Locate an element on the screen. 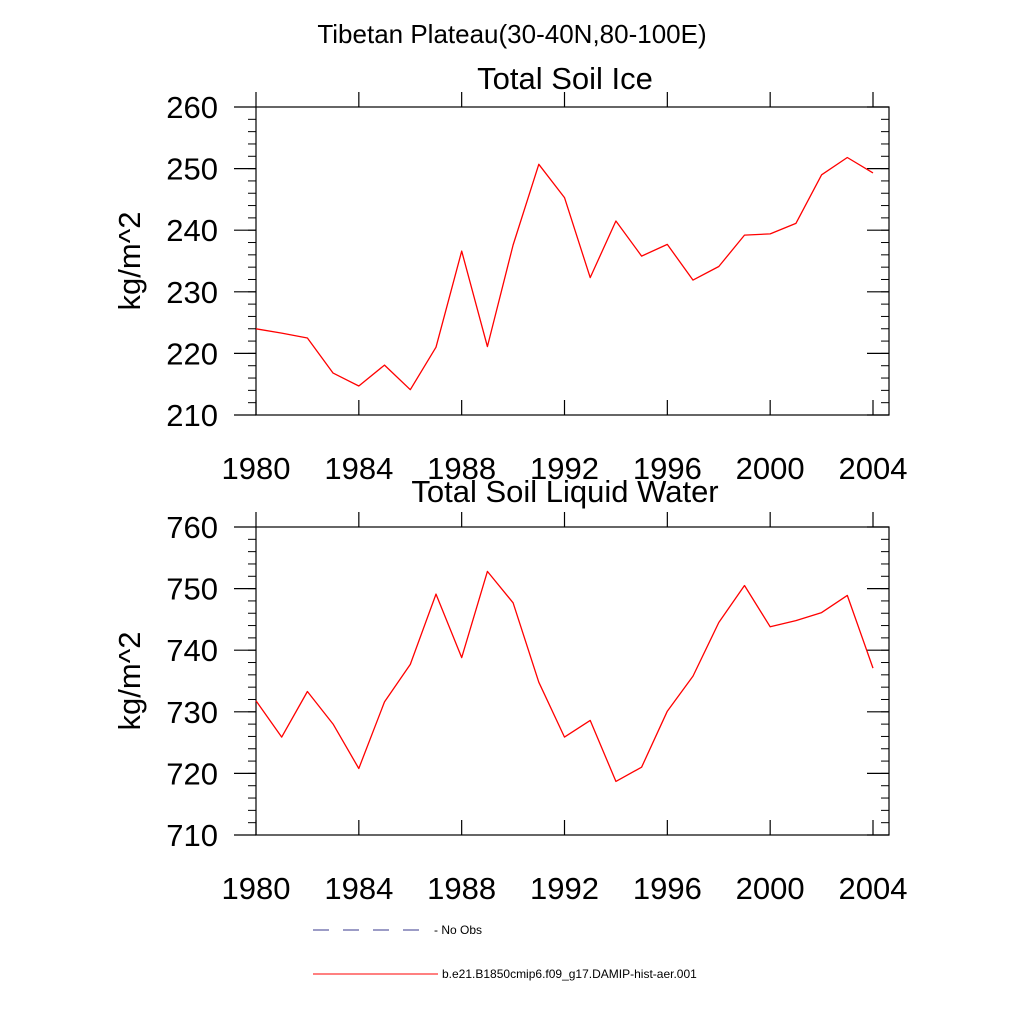 The image size is (1024, 1024). y-tick-label: 730 is located at coordinates (192, 712).